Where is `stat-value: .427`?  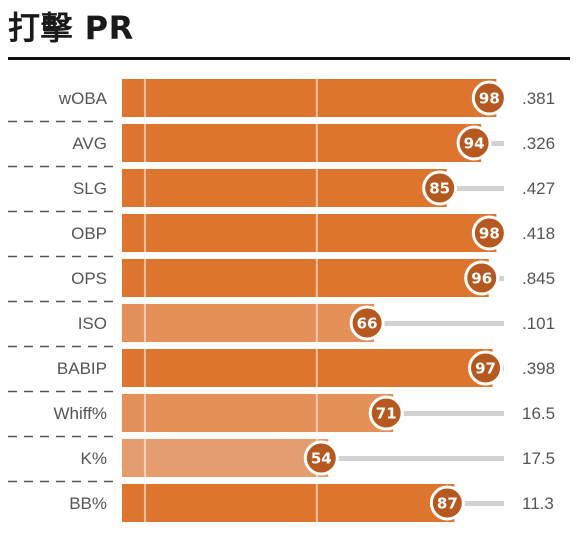 stat-value: .427 is located at coordinates (538, 188).